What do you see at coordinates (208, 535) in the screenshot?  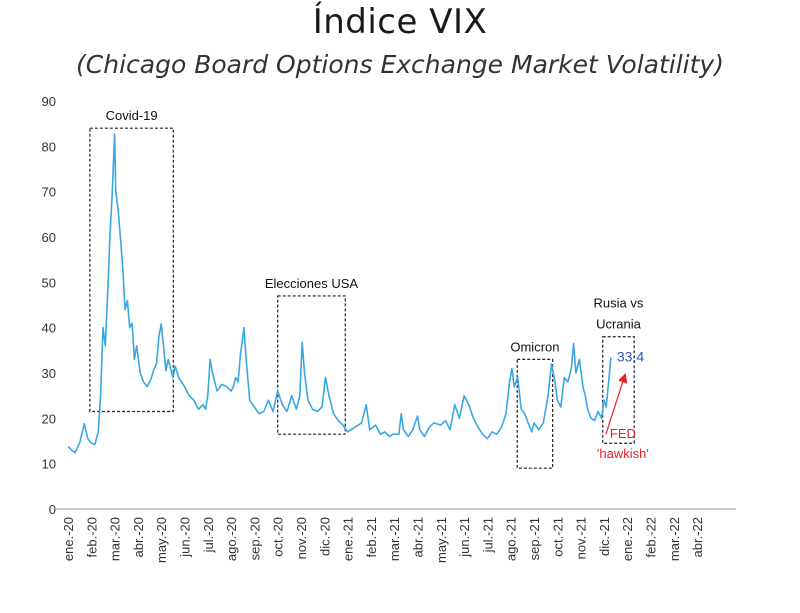 I see `x-tick-label: jul.-20` at bounding box center [208, 535].